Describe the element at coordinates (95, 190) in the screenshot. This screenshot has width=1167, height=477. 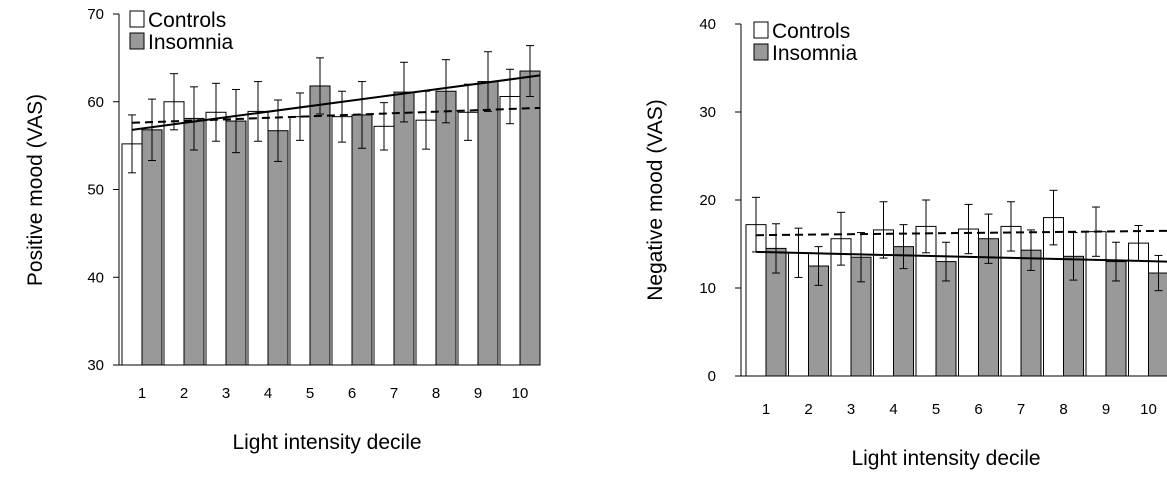
I see `y-tick-label: 50` at that location.